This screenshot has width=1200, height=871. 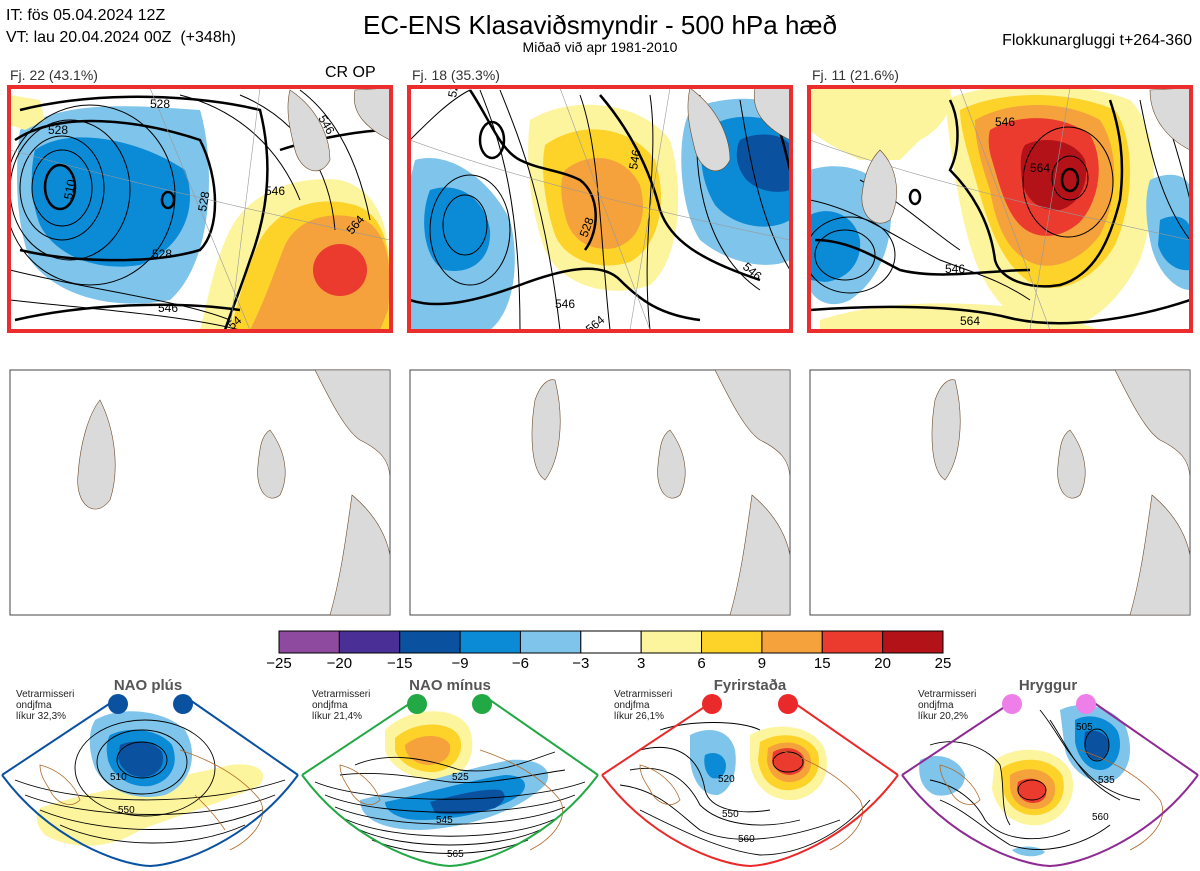 What do you see at coordinates (750, 685) in the screenshot?
I see `regime-3-title: Fyrirstaða` at bounding box center [750, 685].